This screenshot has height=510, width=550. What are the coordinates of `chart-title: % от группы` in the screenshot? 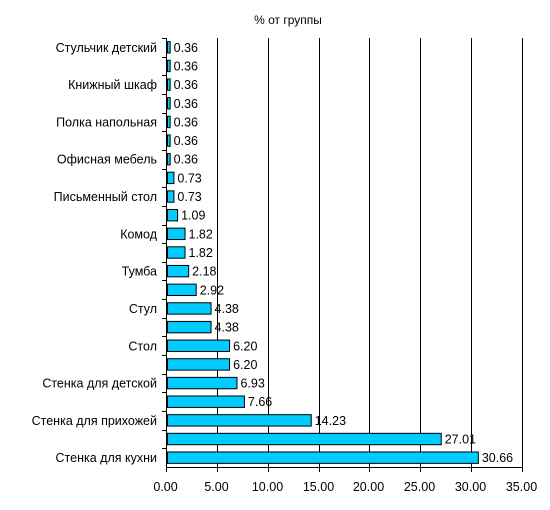 It's located at (288, 20).